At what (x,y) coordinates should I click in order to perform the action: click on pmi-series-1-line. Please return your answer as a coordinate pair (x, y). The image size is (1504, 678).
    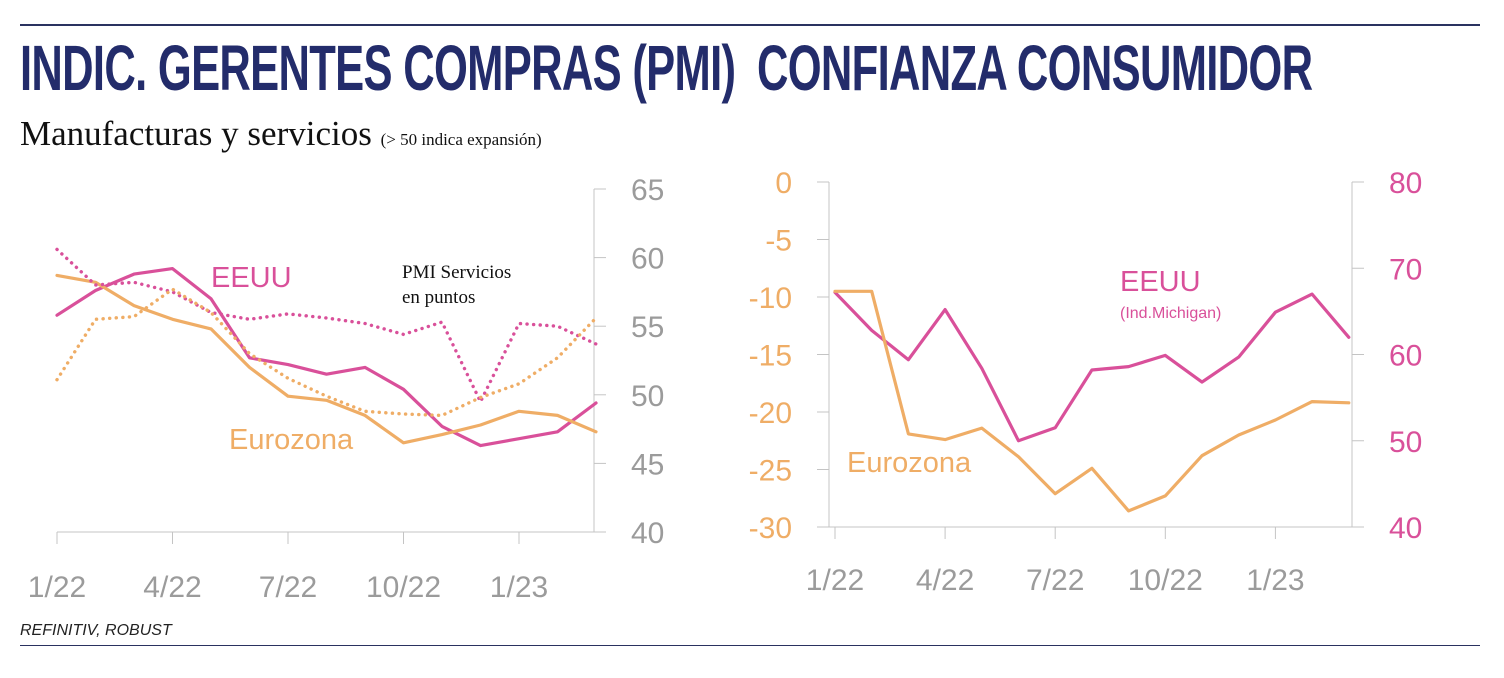
    Looking at the image, I should click on (326, 359).